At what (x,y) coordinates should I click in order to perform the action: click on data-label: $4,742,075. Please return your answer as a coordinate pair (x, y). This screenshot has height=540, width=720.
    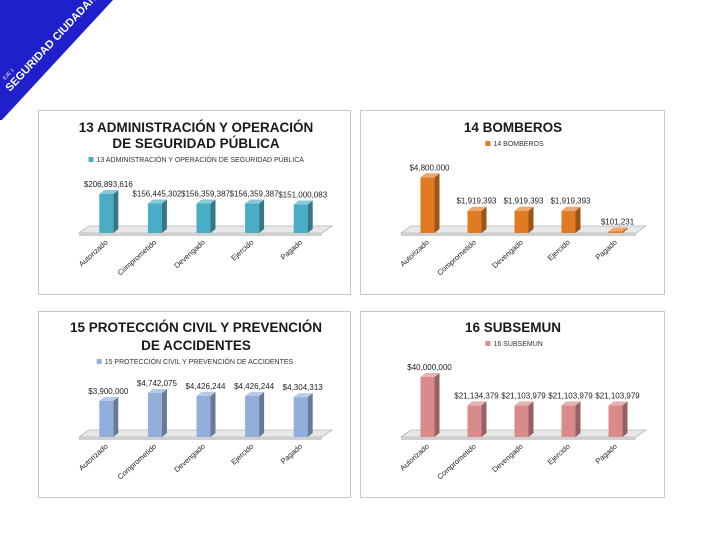
    Looking at the image, I should click on (157, 383).